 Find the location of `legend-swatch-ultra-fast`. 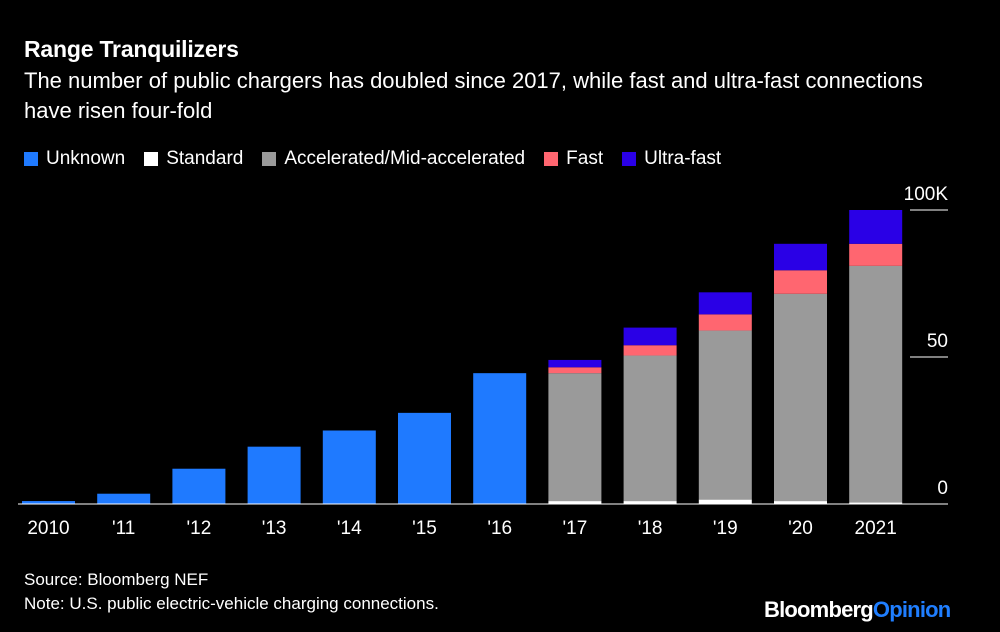

legend-swatch-ultra-fast is located at coordinates (629, 159).